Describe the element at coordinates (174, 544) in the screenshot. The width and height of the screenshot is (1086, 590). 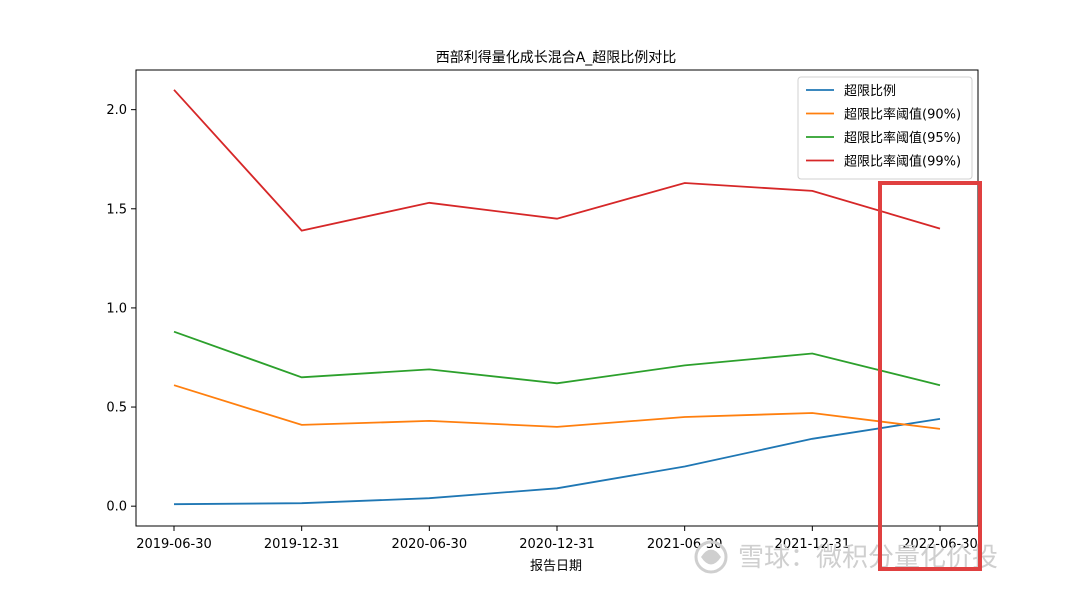
I see `x-tick-label: 2019-06-30` at that location.